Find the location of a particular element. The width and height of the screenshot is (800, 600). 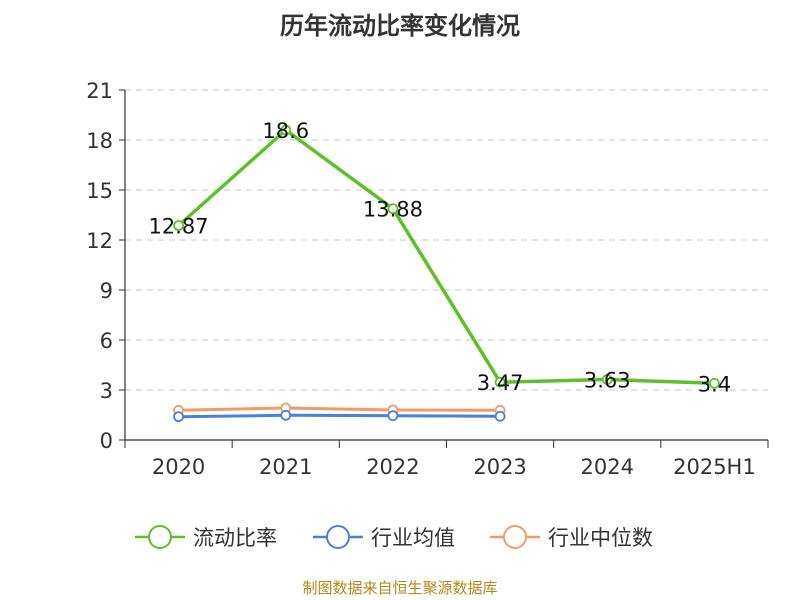

y-tick-label: 12 is located at coordinates (99, 241).